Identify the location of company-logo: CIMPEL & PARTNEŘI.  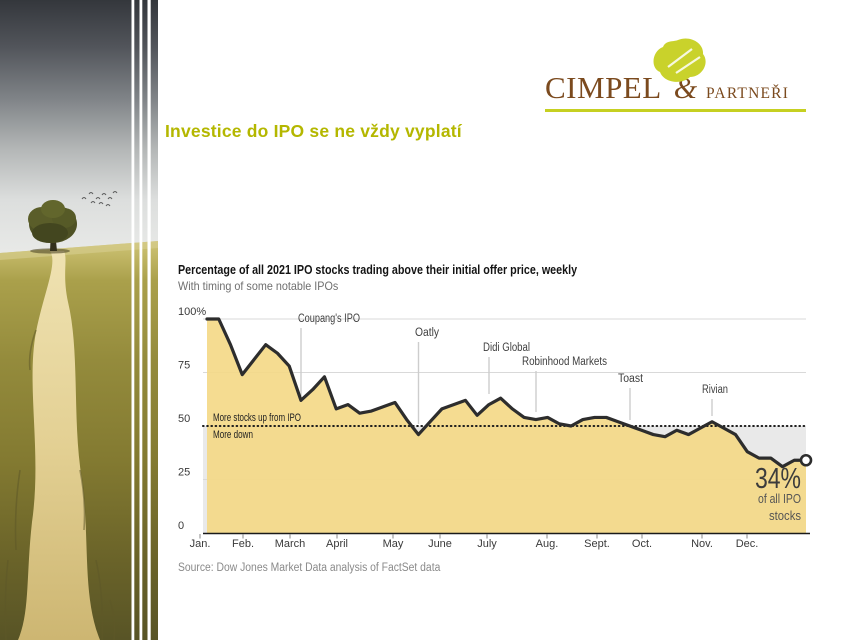
(675, 75).